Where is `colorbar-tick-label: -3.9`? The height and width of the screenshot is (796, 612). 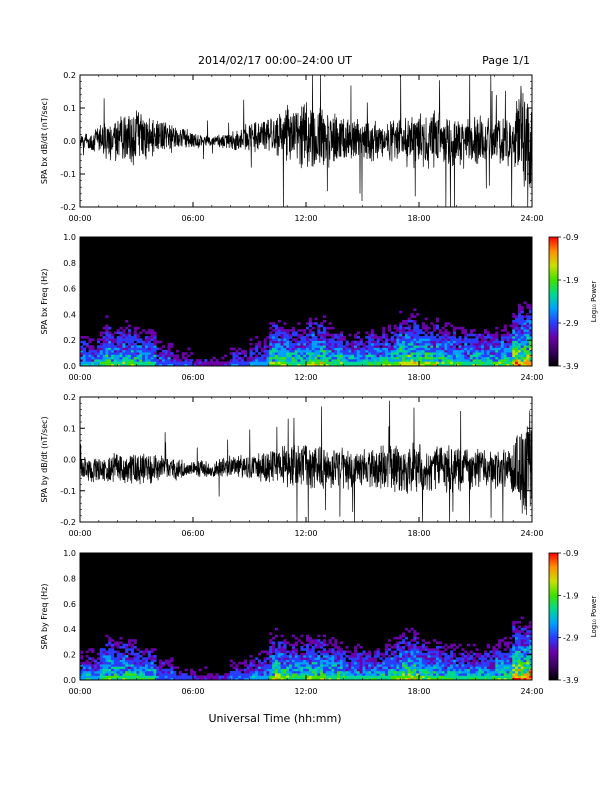 colorbar-tick-label: -3.9 is located at coordinates (571, 366).